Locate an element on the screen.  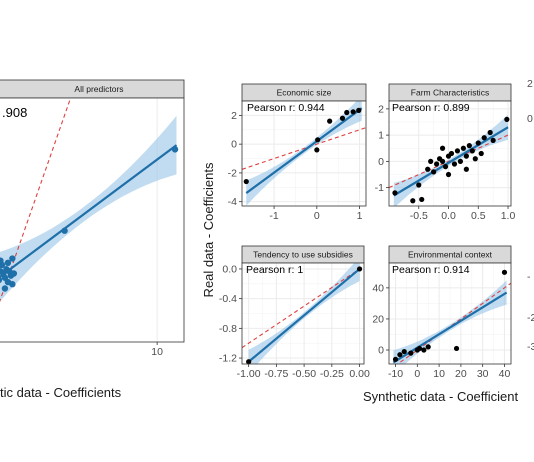
edge-tick-label: -3 is located at coordinates (530, 347).